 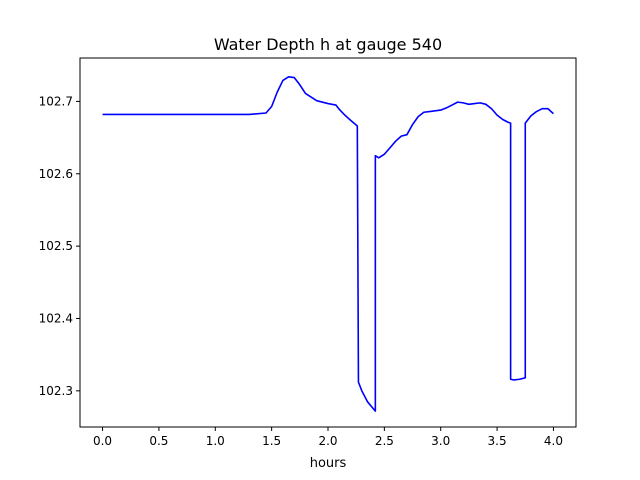 What do you see at coordinates (497, 441) in the screenshot?
I see `x-tick-label: 3.5` at bounding box center [497, 441].